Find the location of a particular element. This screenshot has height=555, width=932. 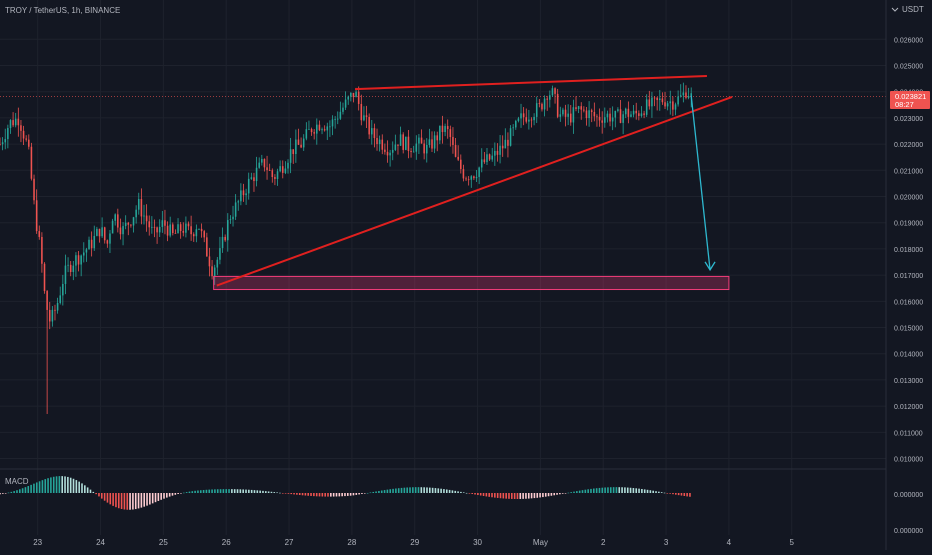

time-tick-label: 2 is located at coordinates (603, 542).